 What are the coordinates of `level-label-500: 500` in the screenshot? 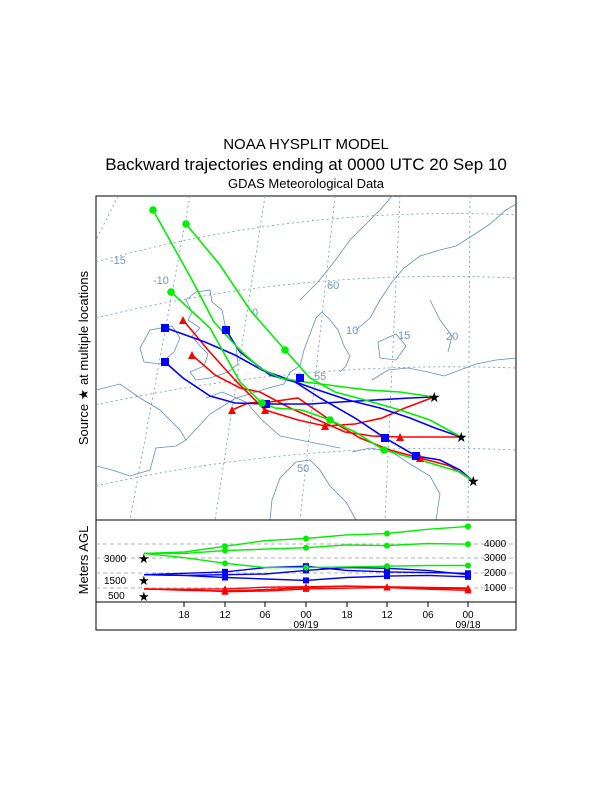 It's located at (116, 596).